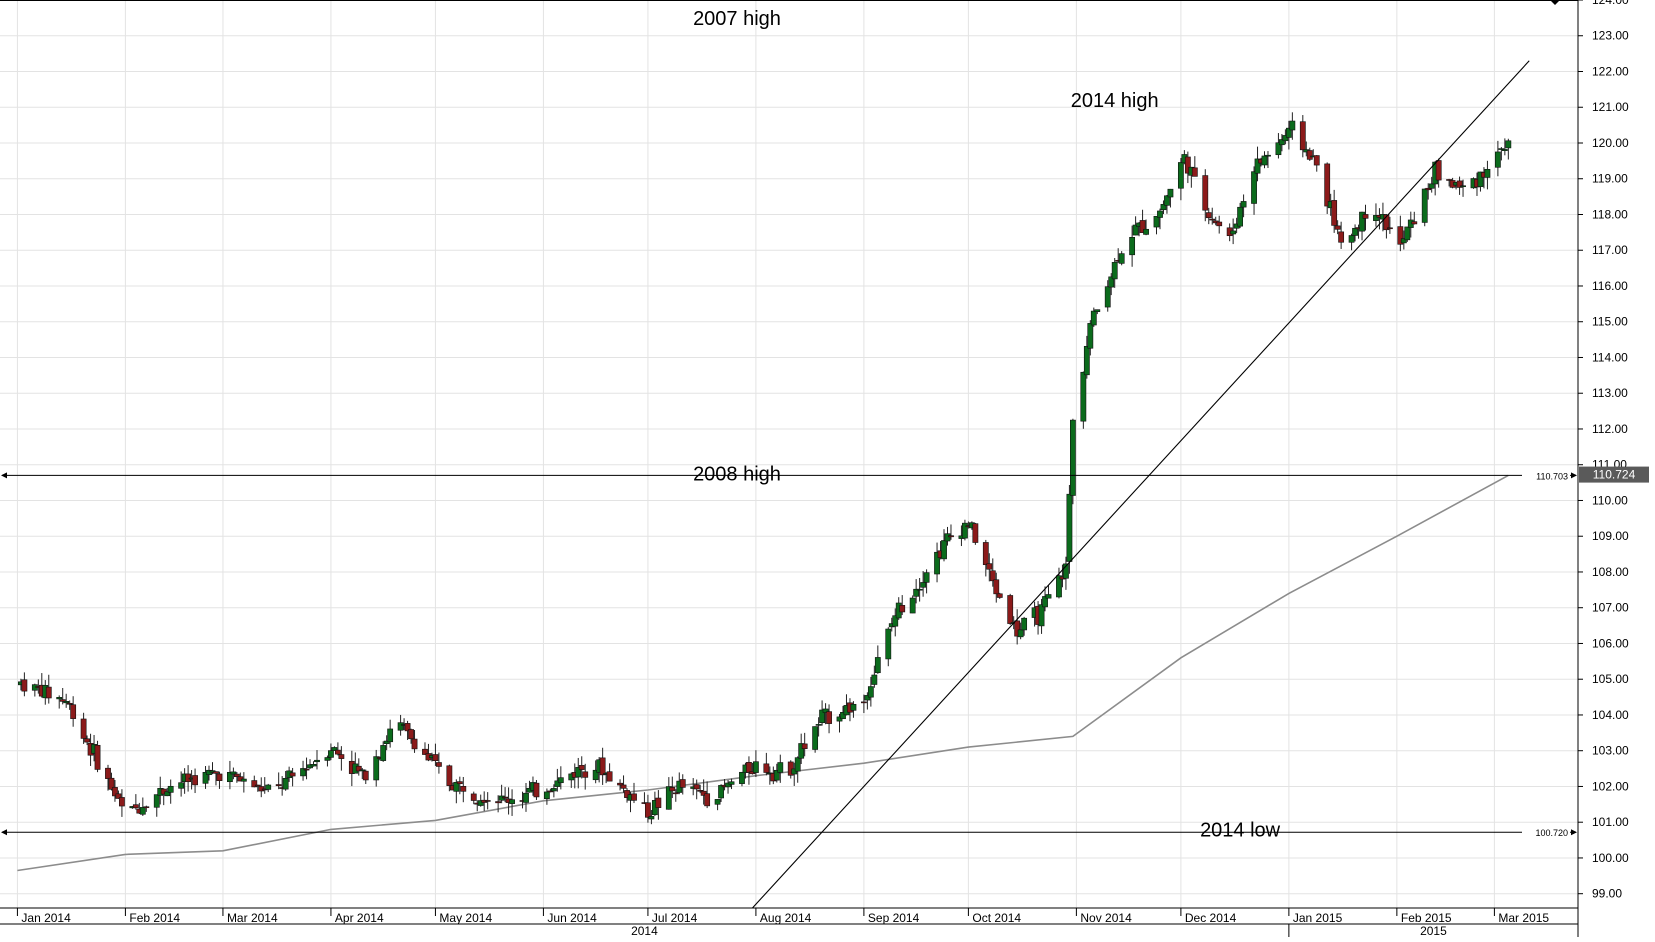 The width and height of the screenshot is (1655, 942). I want to click on current-price-tag: 110.724, so click(1614, 475).